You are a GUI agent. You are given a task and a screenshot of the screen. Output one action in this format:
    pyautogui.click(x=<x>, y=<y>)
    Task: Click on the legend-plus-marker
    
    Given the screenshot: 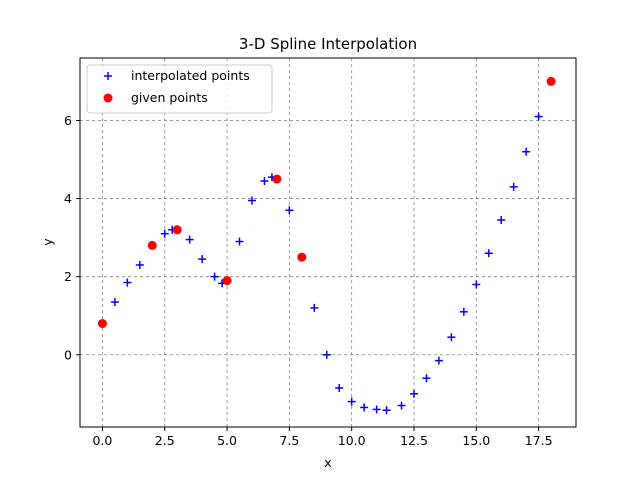 What is the action you would take?
    pyautogui.click(x=108, y=76)
    